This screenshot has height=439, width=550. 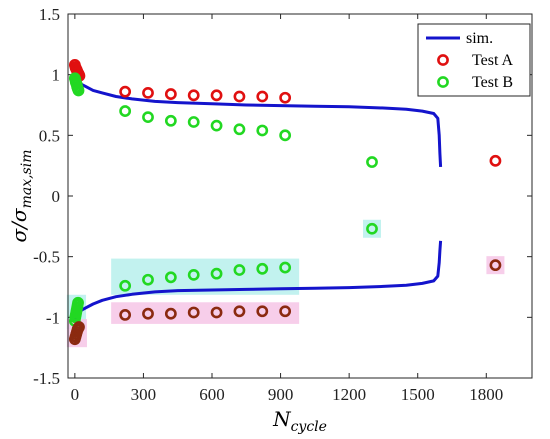 What do you see at coordinates (56, 75) in the screenshot?
I see `y-tick-label: 1` at bounding box center [56, 75].